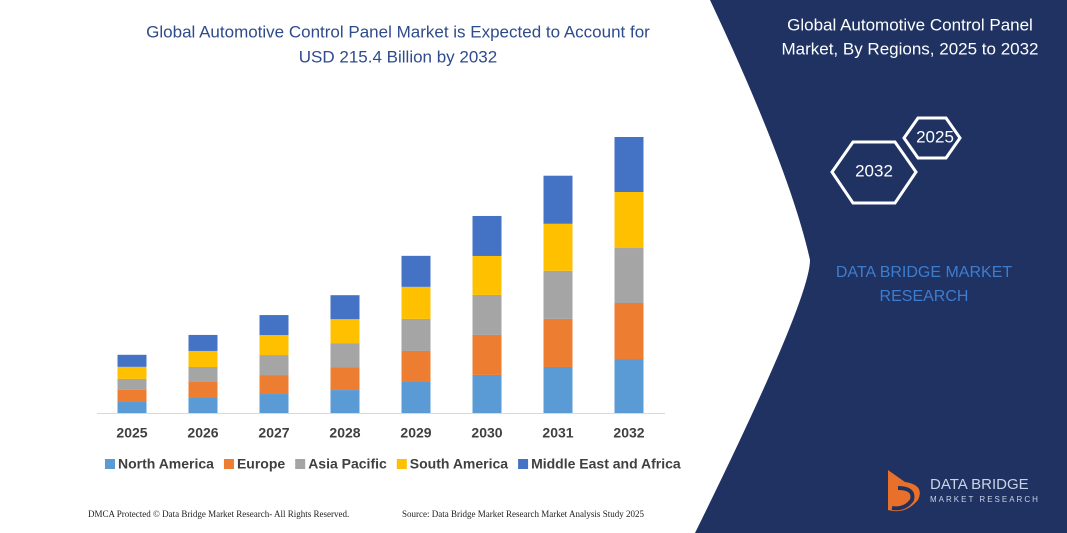 This screenshot has width=1067, height=533. What do you see at coordinates (261, 464) in the screenshot?
I see `legend-label: Europe` at bounding box center [261, 464].